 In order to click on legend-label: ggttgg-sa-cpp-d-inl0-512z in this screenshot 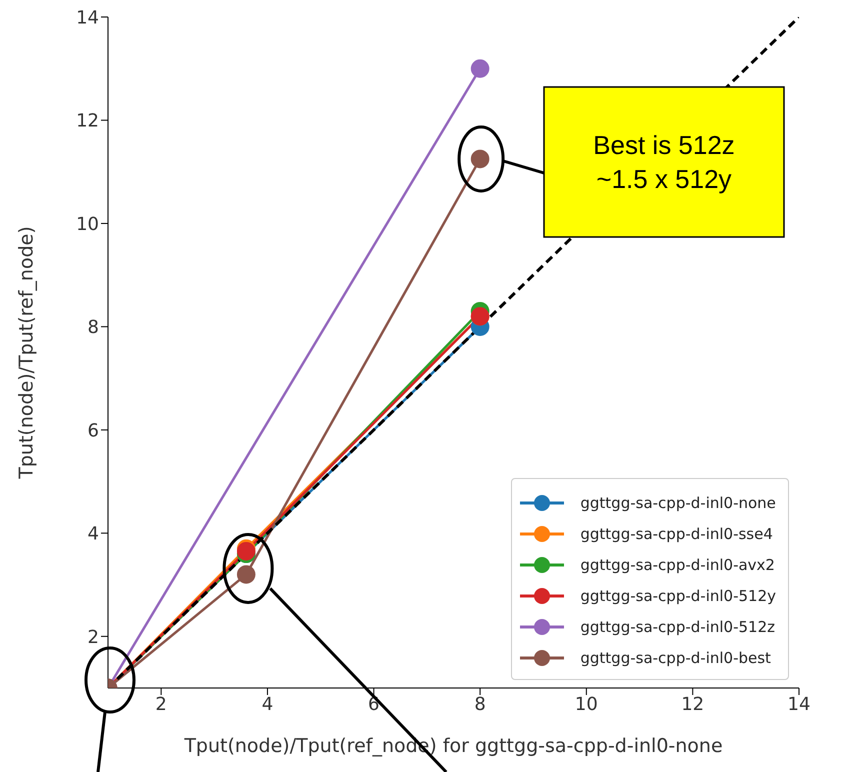, I will do `click(677, 627)`.